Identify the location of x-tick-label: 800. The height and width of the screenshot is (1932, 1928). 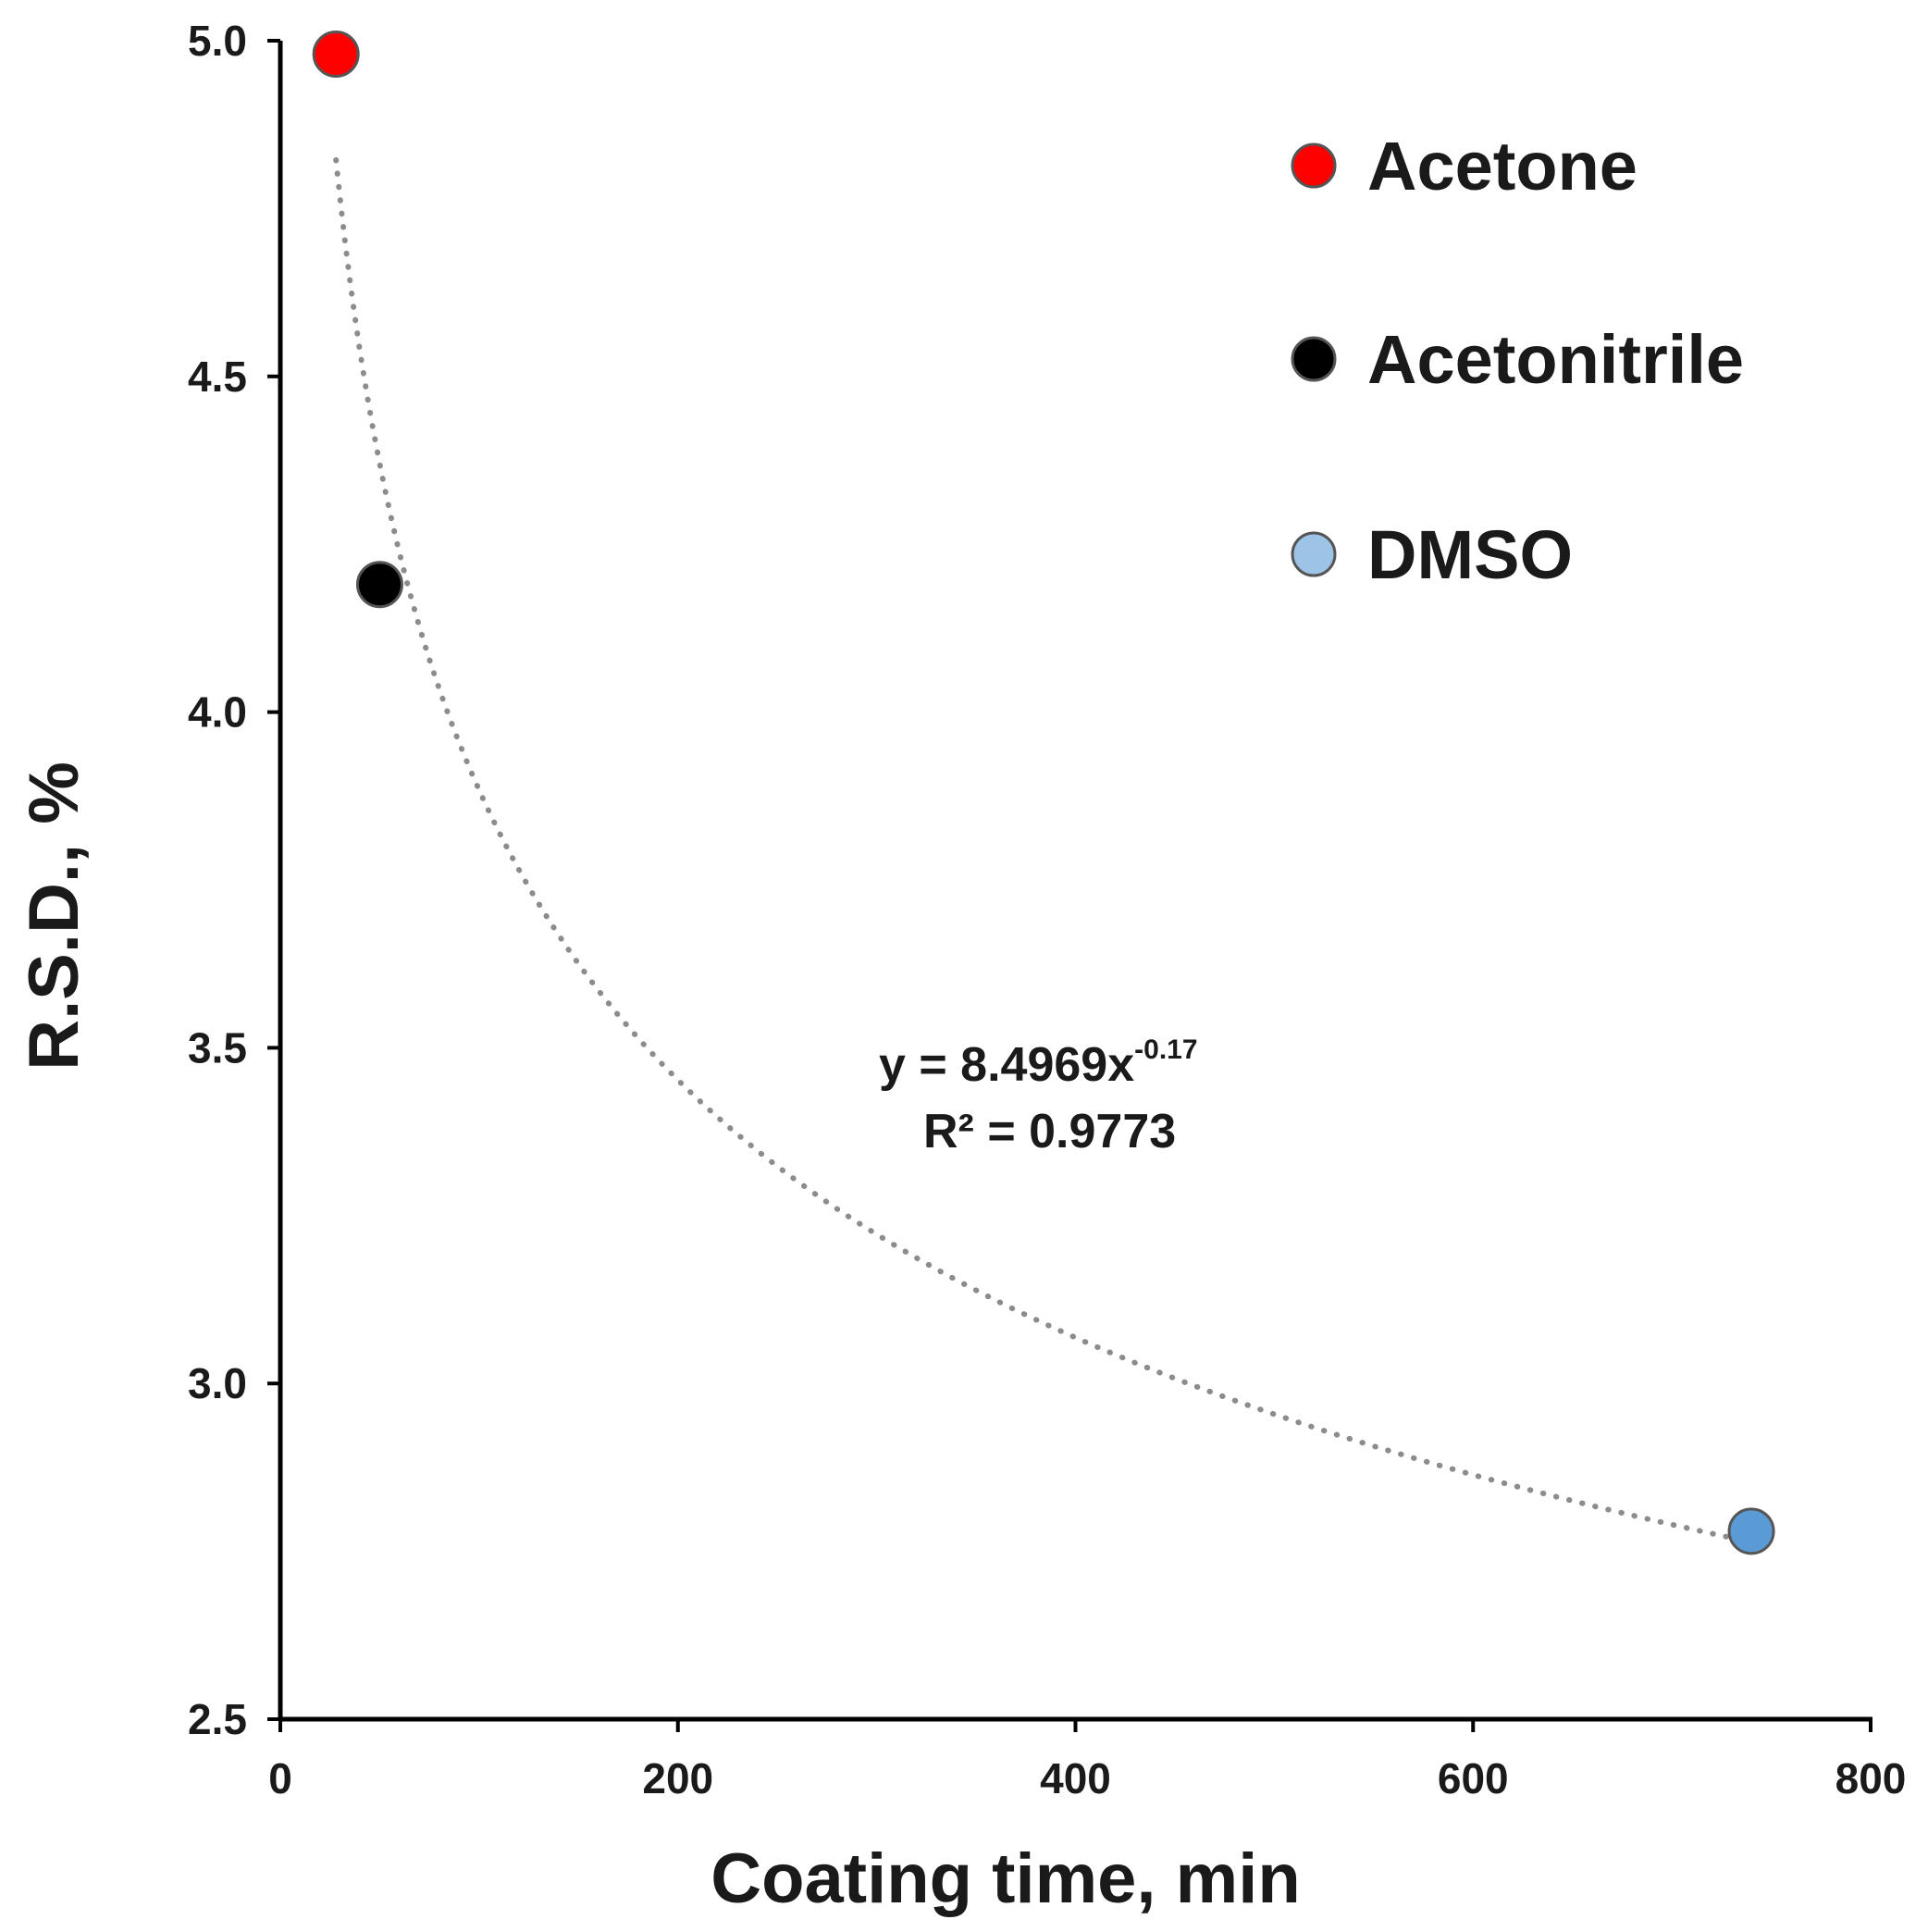
(1871, 1778).